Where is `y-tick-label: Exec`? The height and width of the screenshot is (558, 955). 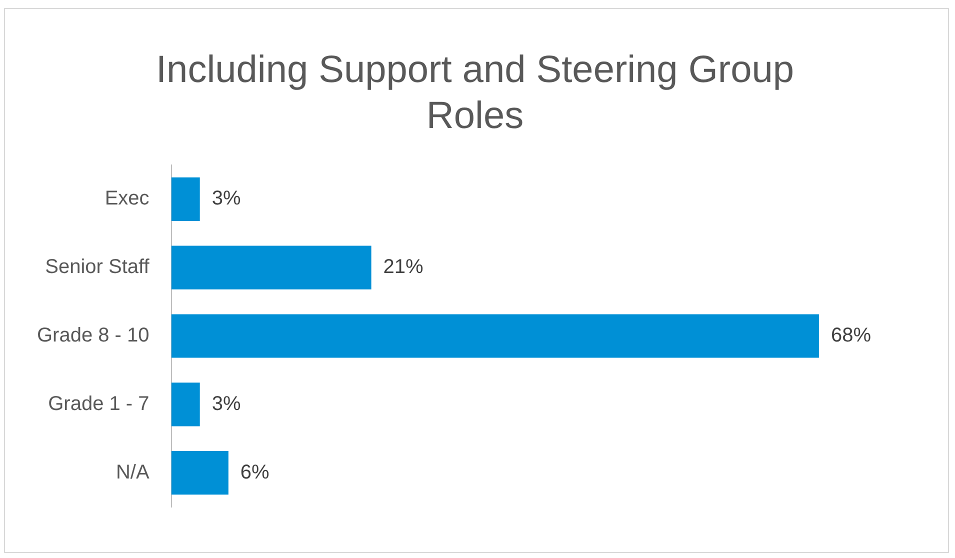
y-tick-label: Exec is located at coordinates (127, 199).